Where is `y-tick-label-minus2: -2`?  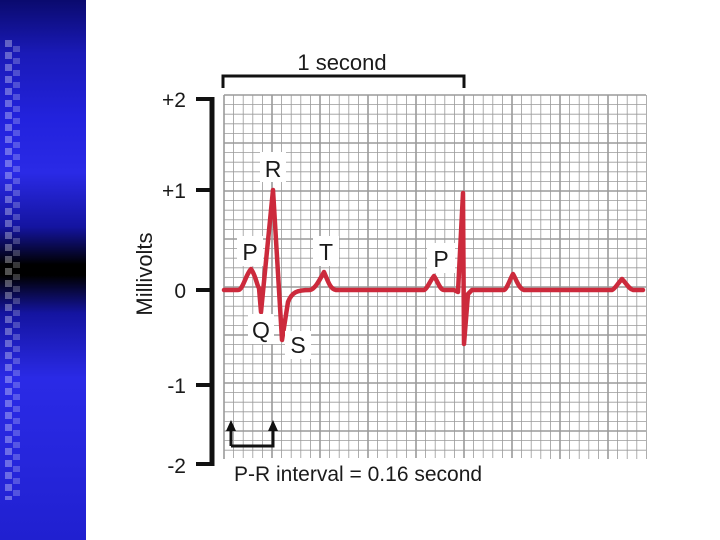
y-tick-label-minus2: -2 is located at coordinates (176, 466).